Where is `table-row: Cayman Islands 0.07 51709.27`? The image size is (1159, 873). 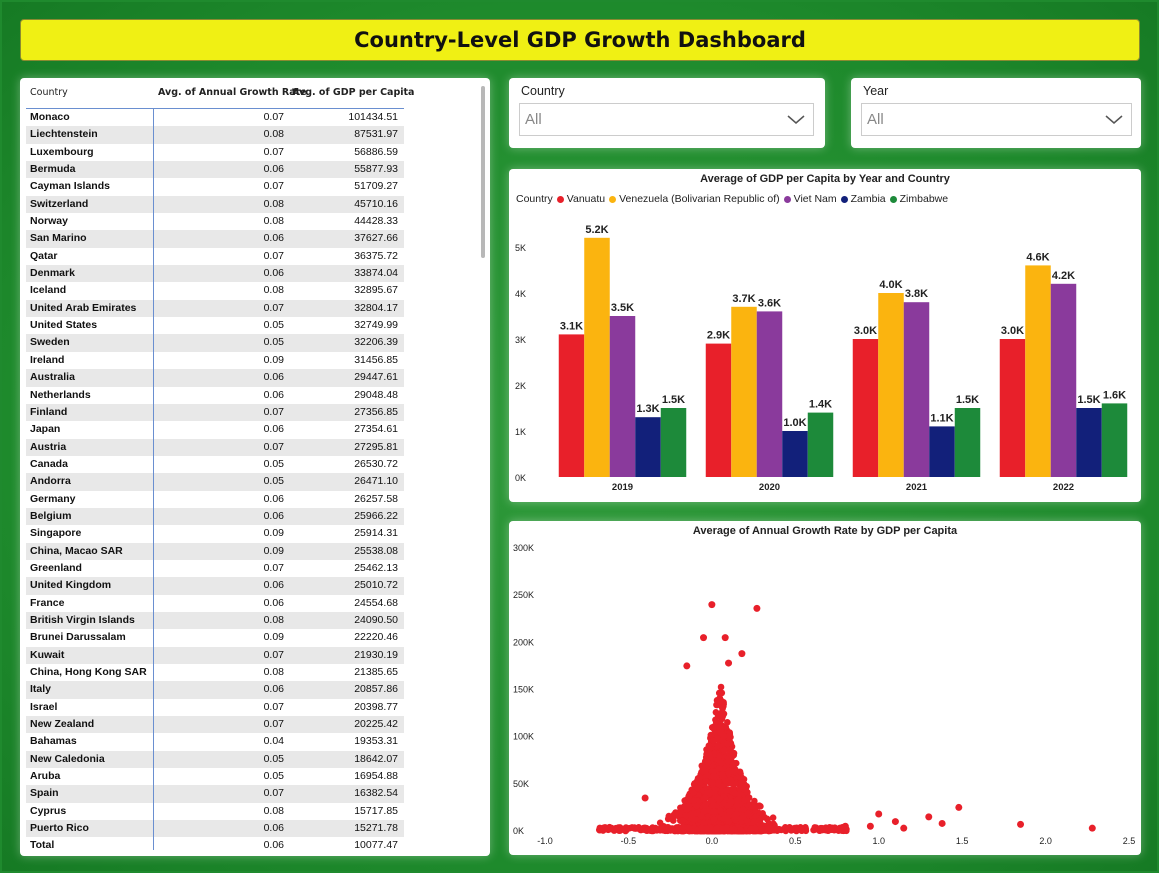
table-row: Cayman Islands 0.07 51709.27 is located at coordinates (215, 186).